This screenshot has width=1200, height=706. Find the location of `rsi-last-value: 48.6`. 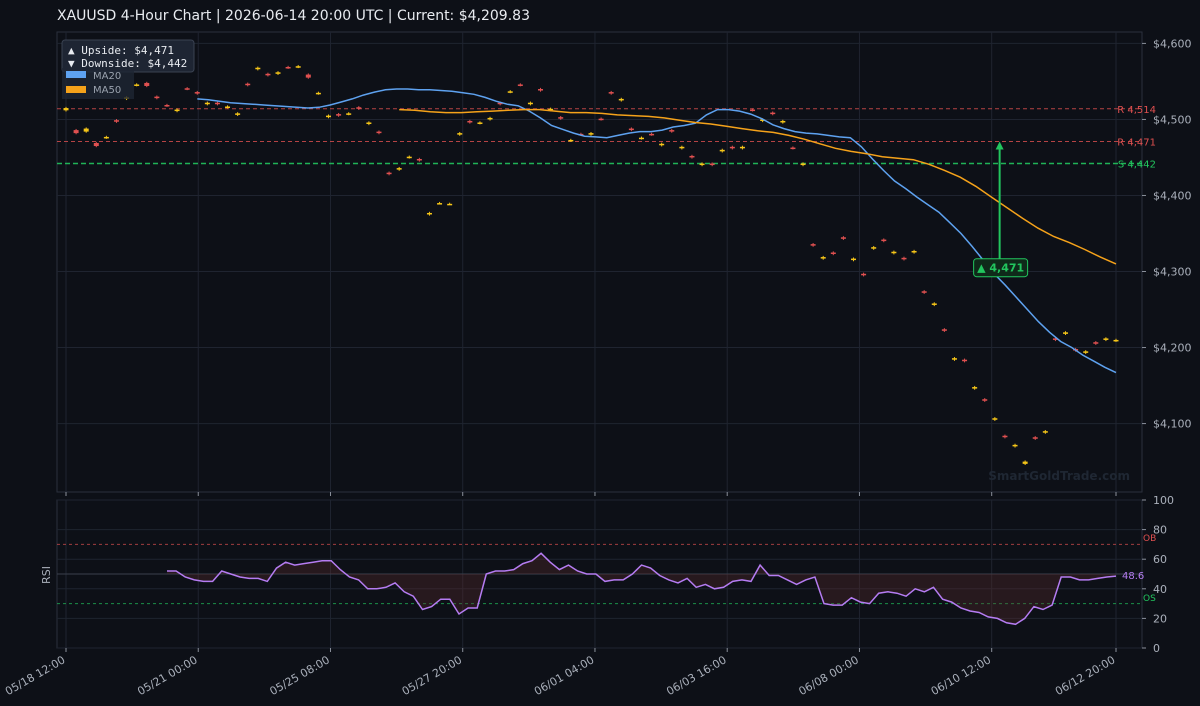

rsi-last-value: 48.6 is located at coordinates (1133, 576).